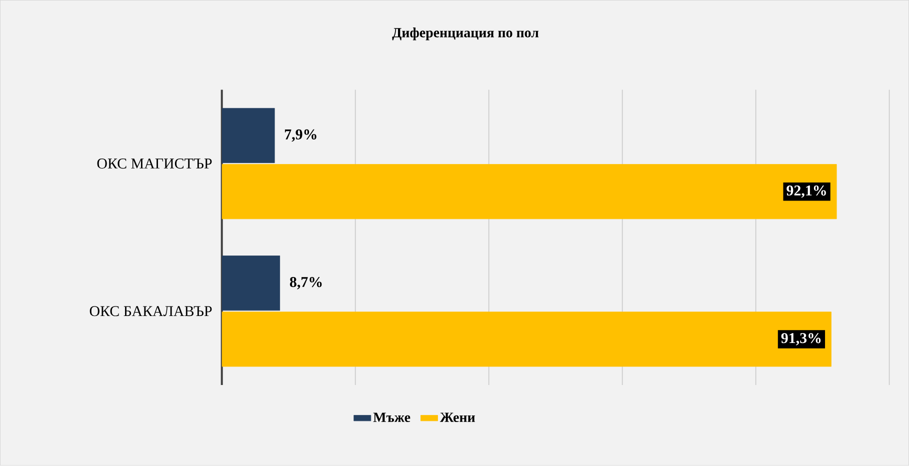  What do you see at coordinates (300, 136) in the screenshot?
I see `data-label: 7,9%` at bounding box center [300, 136].